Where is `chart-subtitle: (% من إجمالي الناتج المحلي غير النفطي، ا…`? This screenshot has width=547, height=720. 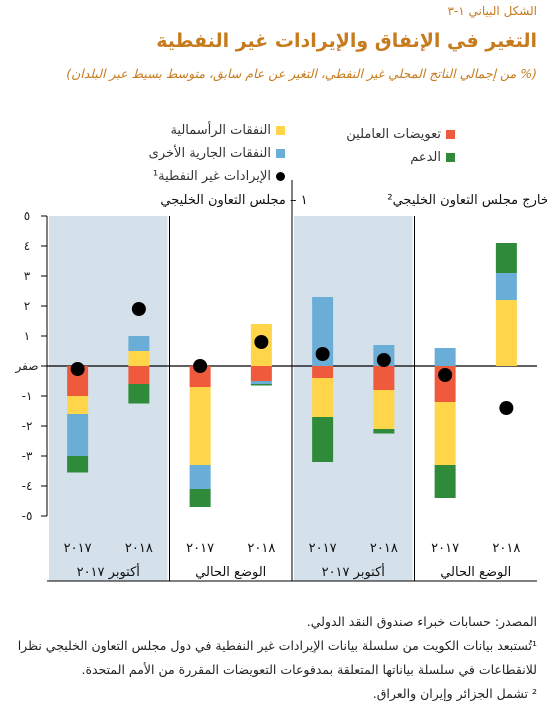
chart-subtitle: (% من إجمالي الناتج المحلي غير النفطي، ا… is located at coordinates (301, 73).